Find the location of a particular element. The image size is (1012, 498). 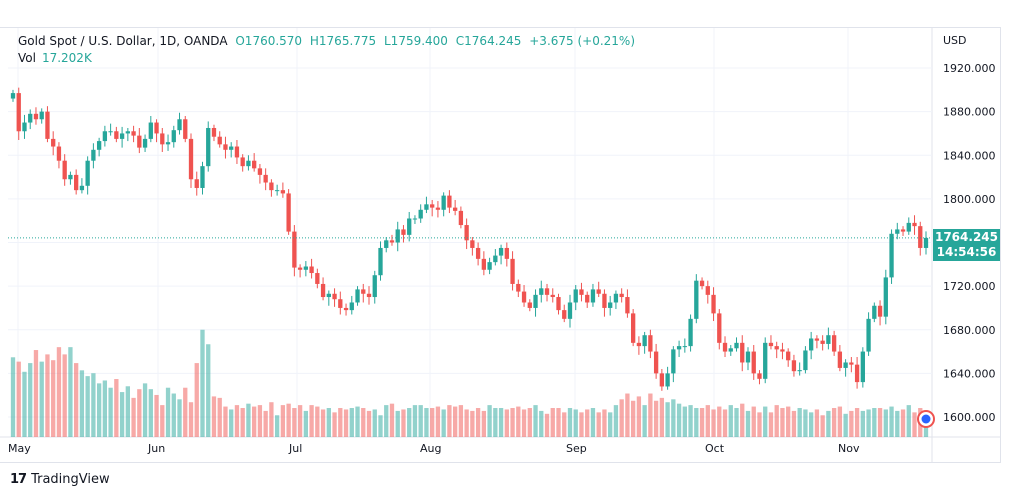

y-tick-label: 1720.000 is located at coordinates (969, 286).